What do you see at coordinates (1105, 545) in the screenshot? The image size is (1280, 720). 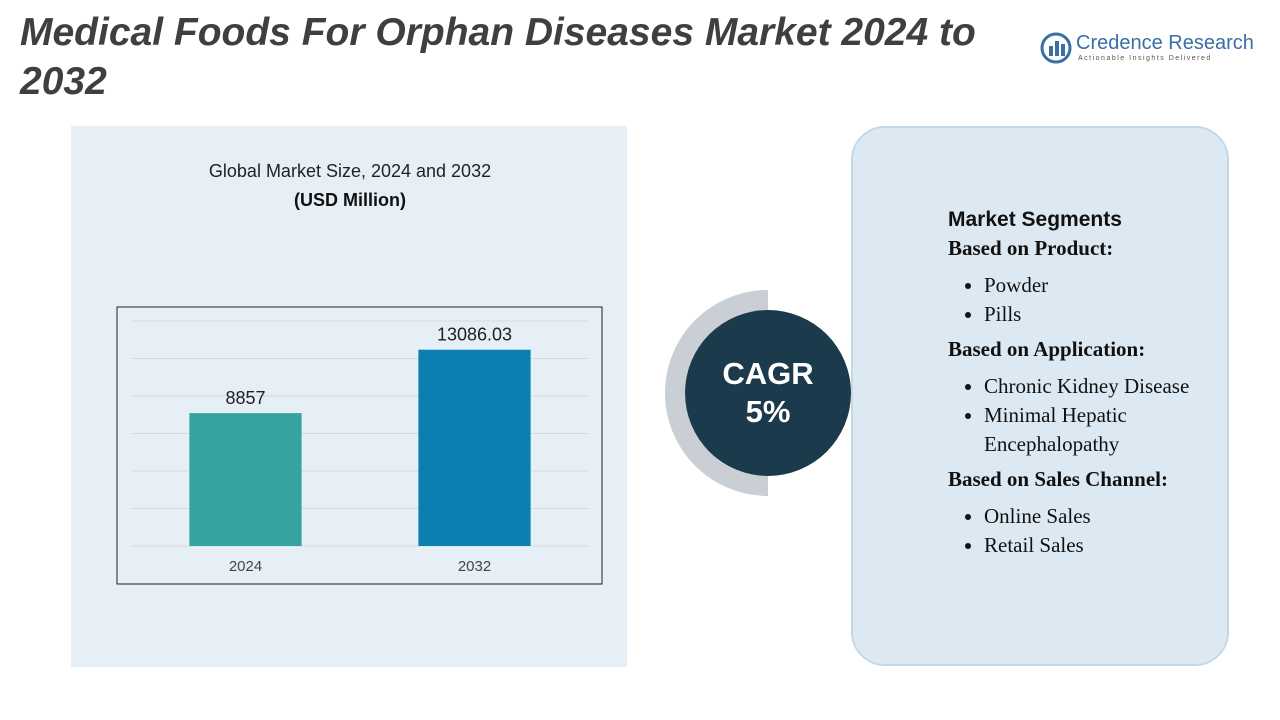 I see `segment-item: Retail Sales` at bounding box center [1105, 545].